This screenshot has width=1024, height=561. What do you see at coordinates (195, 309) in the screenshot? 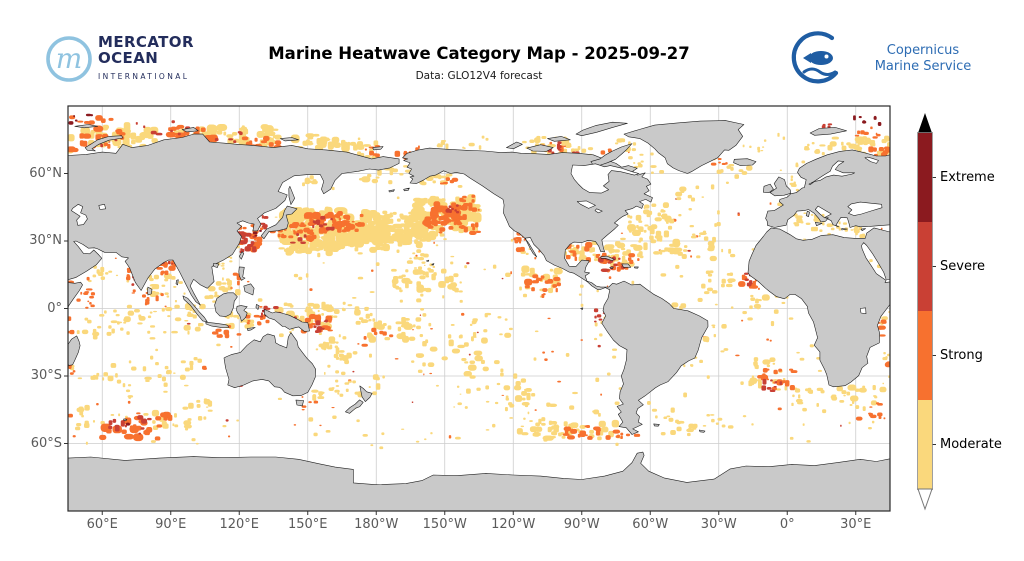
I see `land-sumatra` at bounding box center [195, 309].